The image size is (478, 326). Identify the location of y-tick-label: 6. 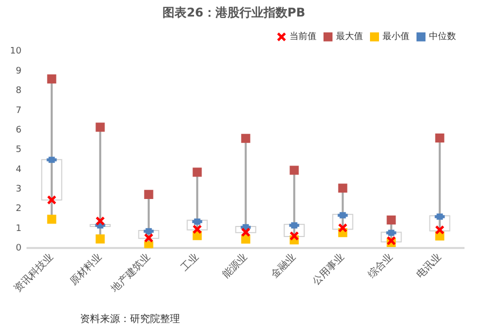
(19, 130).